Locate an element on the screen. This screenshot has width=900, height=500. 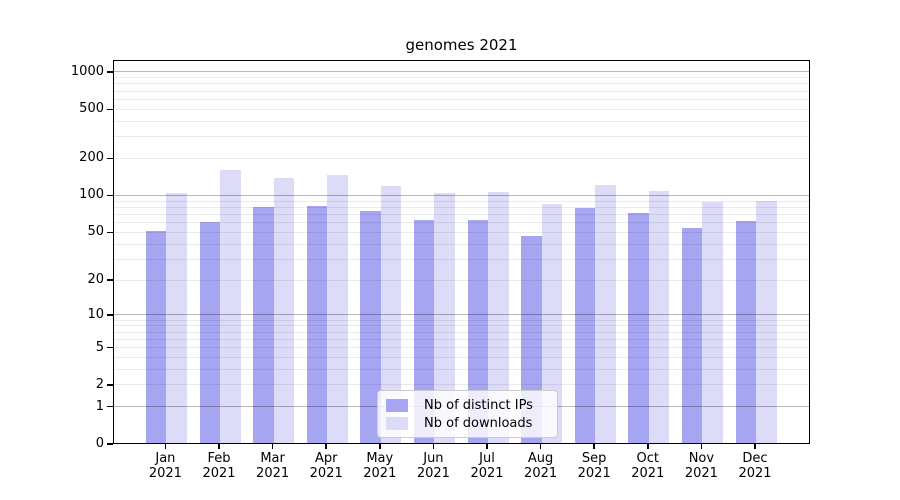
bar-distinct-ips-jun is located at coordinates (424, 331).